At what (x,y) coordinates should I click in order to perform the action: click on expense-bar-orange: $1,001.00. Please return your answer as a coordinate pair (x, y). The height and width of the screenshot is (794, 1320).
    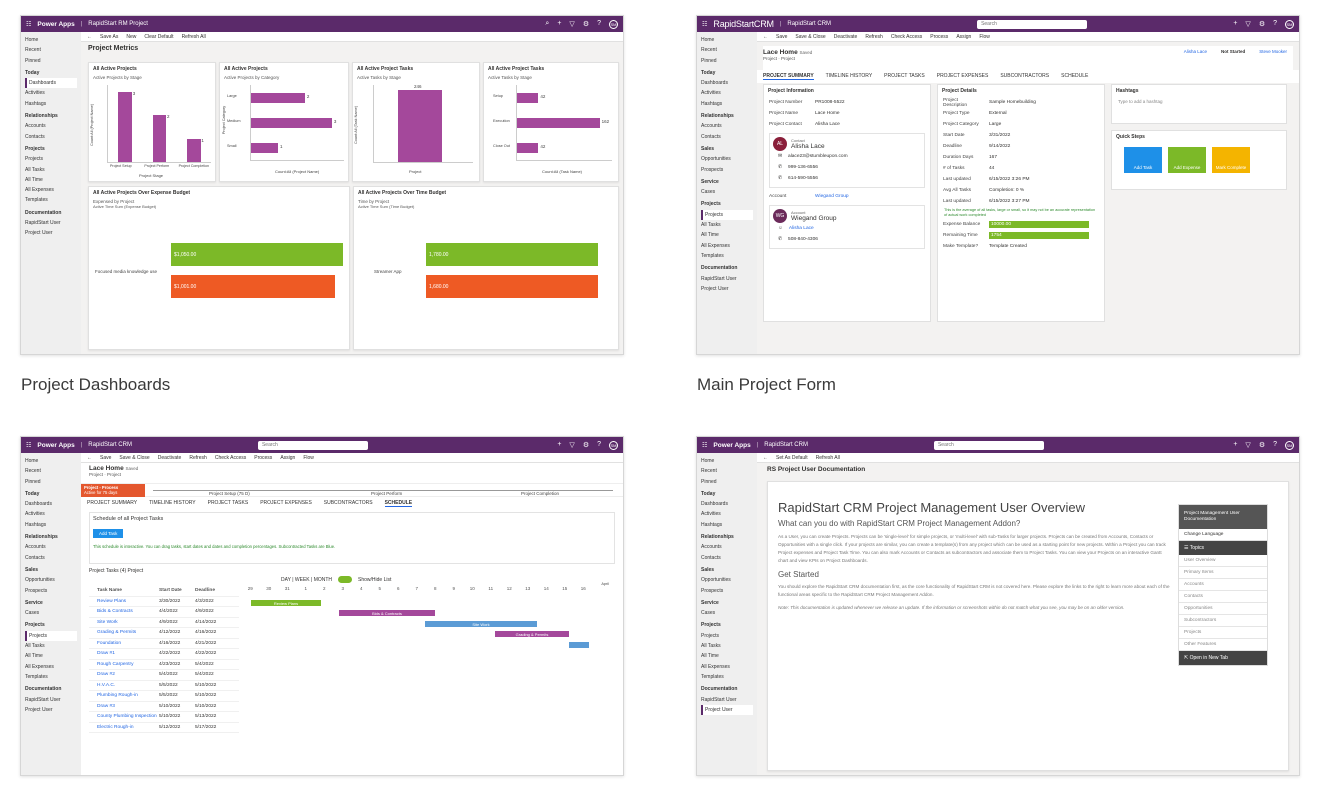
    Looking at the image, I should click on (253, 286).